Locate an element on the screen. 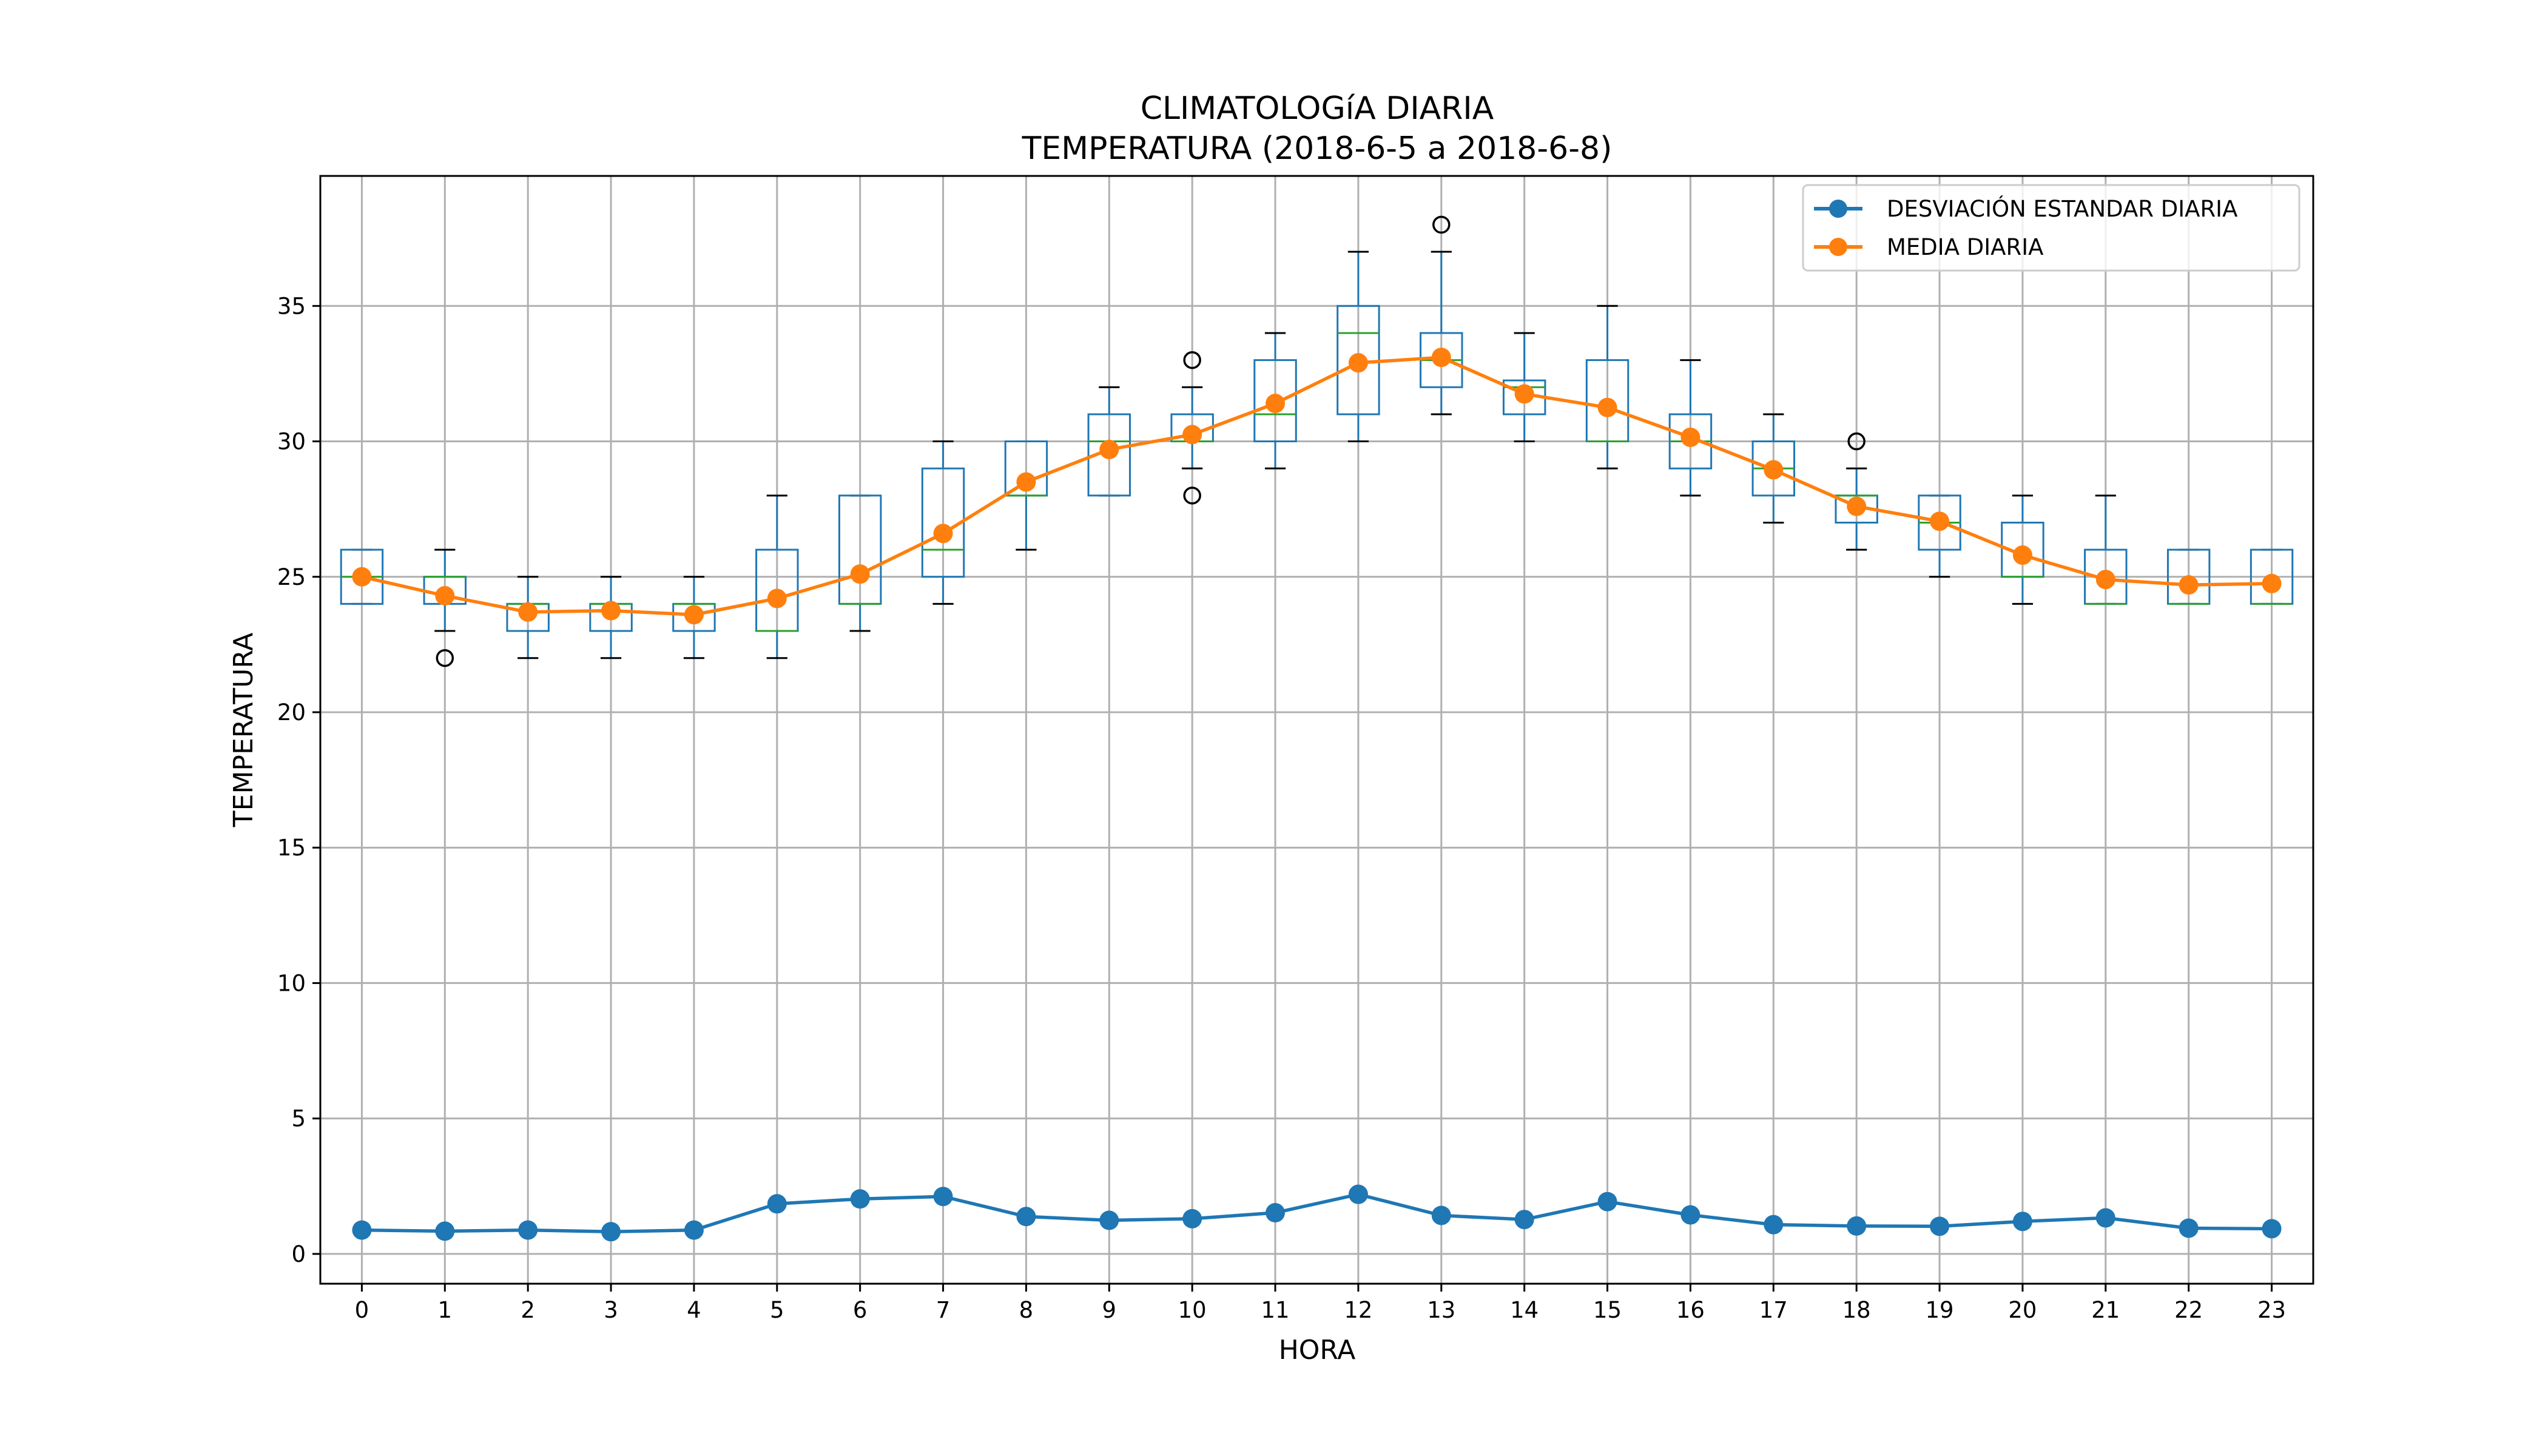 The image size is (2548, 1456). x-tick-label: 12 is located at coordinates (1358, 1310).